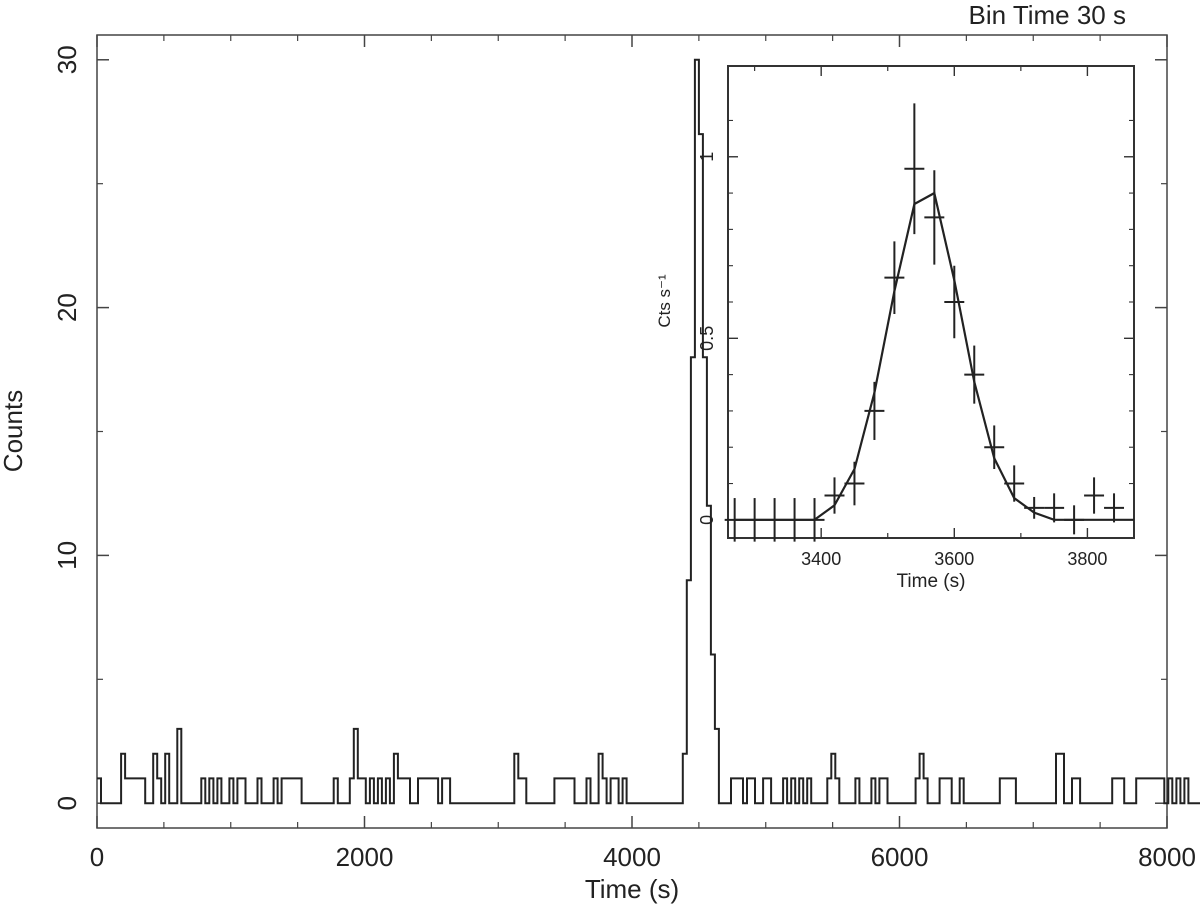 This screenshot has width=1200, height=907. What do you see at coordinates (14, 431) in the screenshot?
I see `main-y-axis-label: Counts` at bounding box center [14, 431].